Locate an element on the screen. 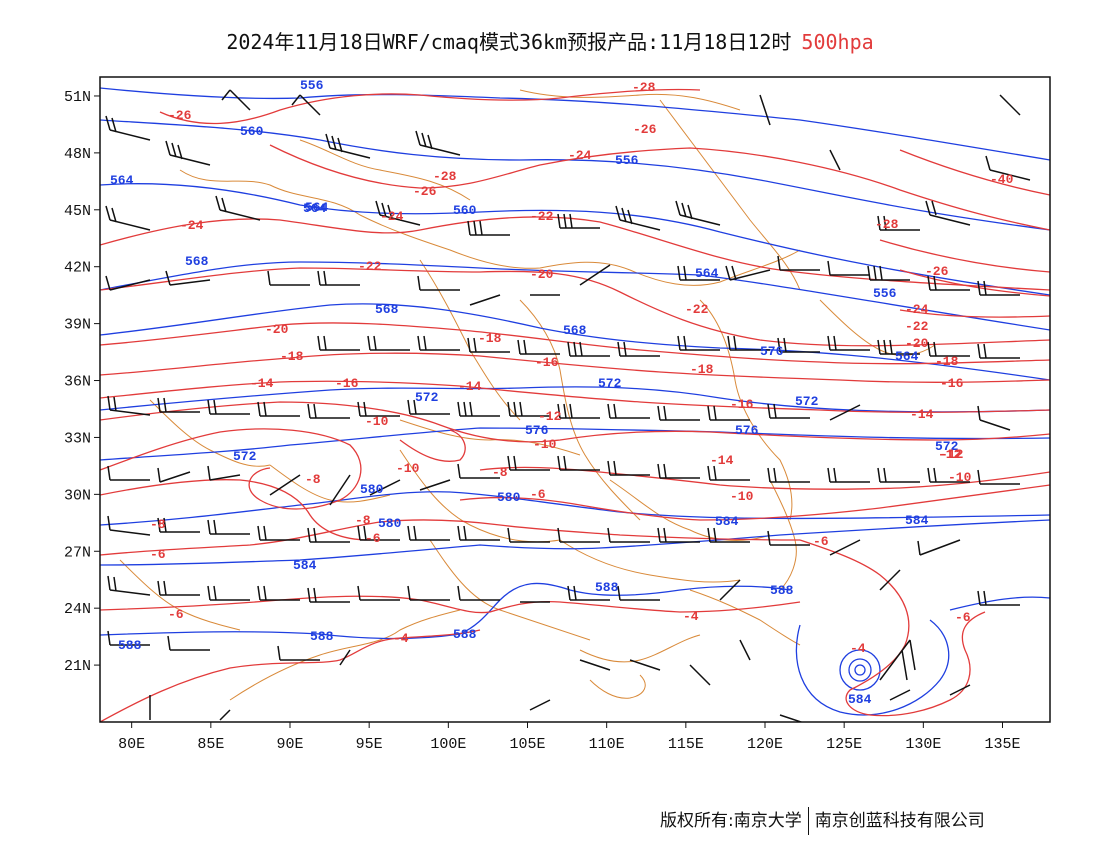  lon-tick-label: 105E is located at coordinates (527, 744).